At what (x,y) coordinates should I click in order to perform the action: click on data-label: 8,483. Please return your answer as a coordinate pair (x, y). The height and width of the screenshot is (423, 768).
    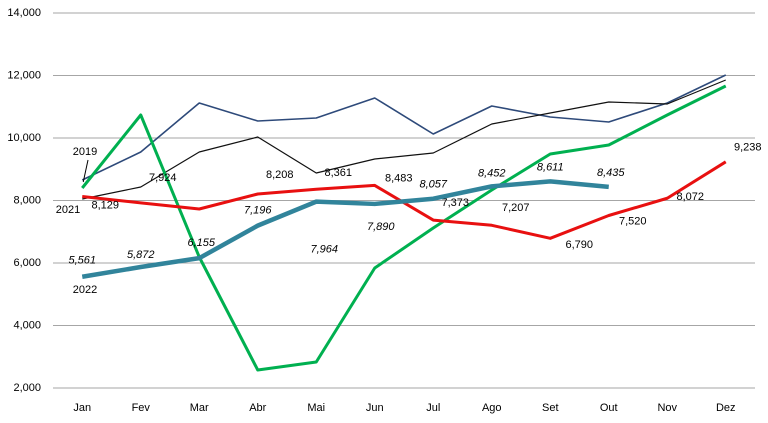
    Looking at the image, I should click on (399, 178).